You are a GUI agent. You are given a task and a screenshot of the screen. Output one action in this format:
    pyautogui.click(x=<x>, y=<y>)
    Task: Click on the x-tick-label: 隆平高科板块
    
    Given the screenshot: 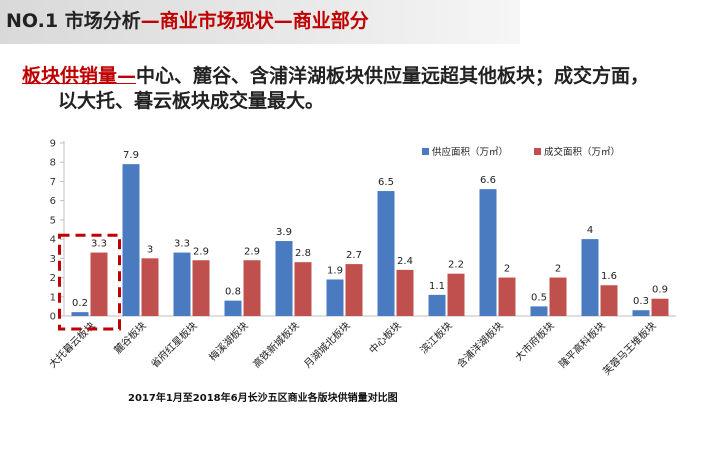 What is the action you would take?
    pyautogui.click(x=582, y=345)
    